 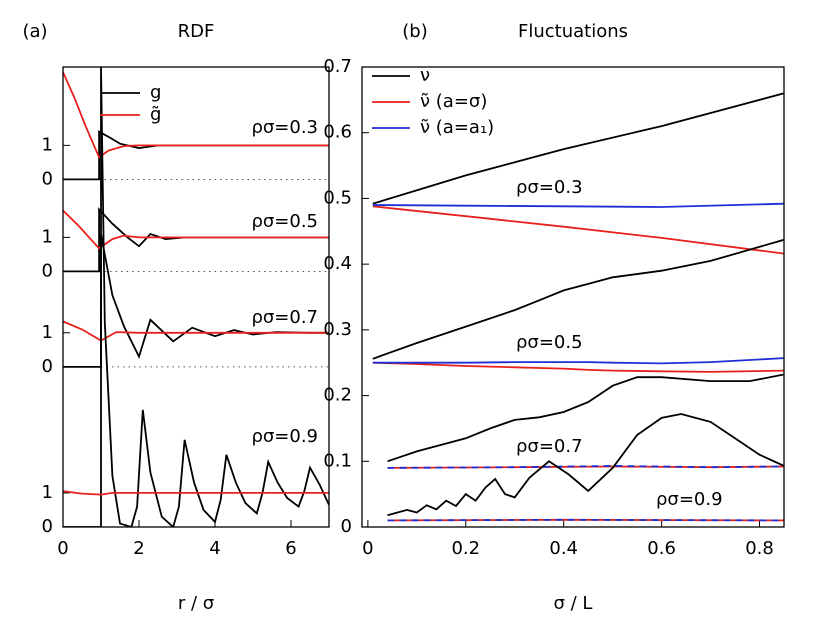 I want to click on x-tick-label: 0.8, so click(x=759, y=548).